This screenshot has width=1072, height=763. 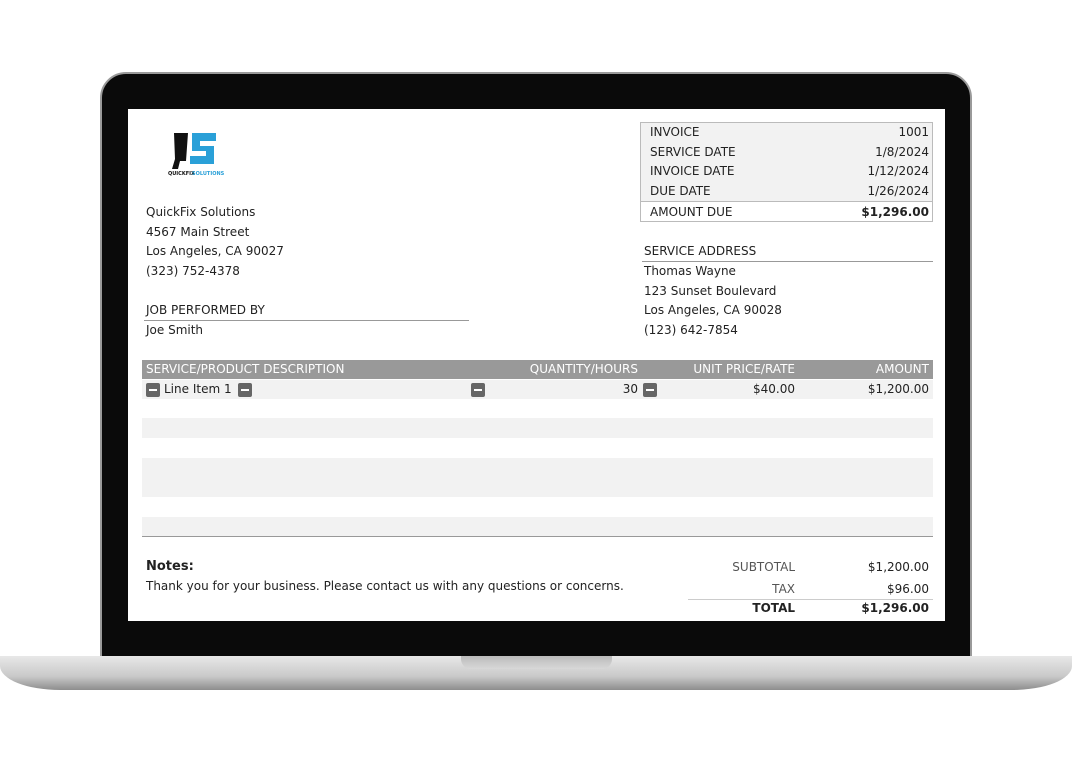 I want to click on company-phone: (323) 752-4378, so click(x=193, y=271).